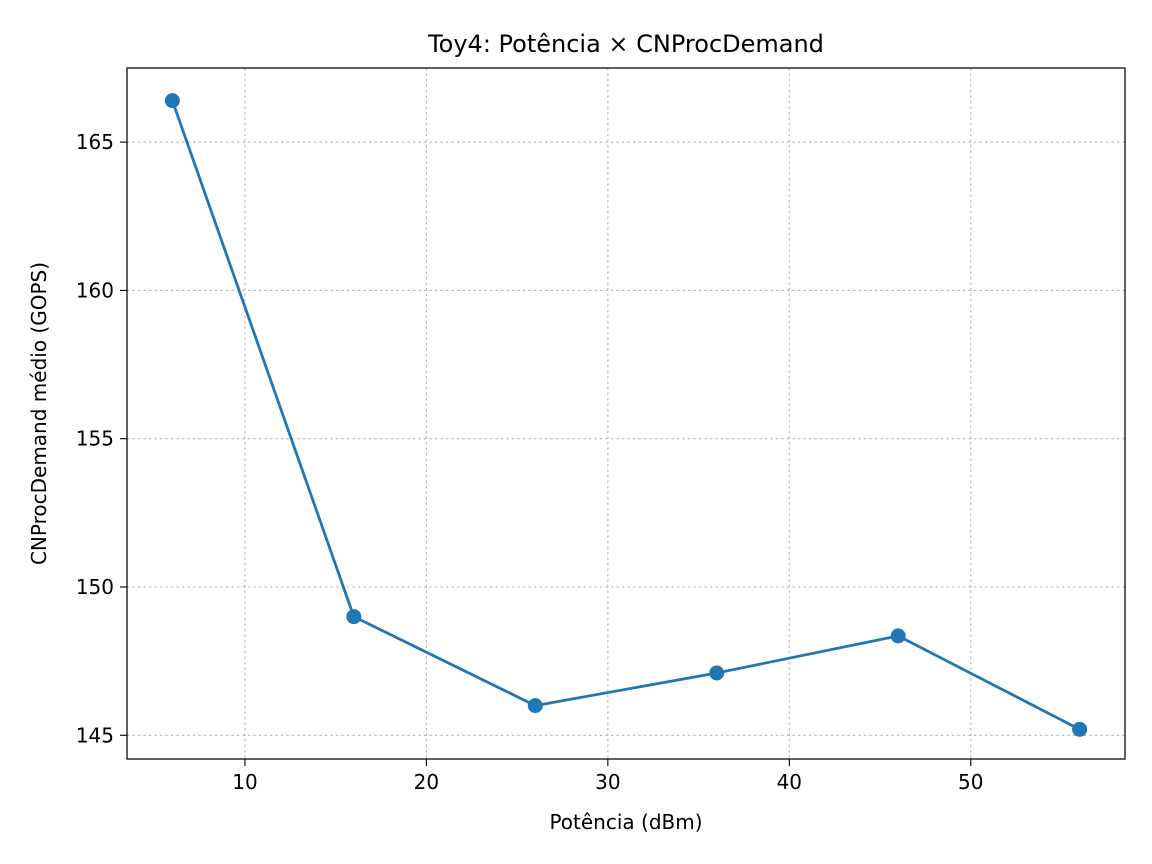 Image resolution: width=1152 pixels, height=864 pixels. What do you see at coordinates (95, 290) in the screenshot?
I see `y-tick-label: 160` at bounding box center [95, 290].